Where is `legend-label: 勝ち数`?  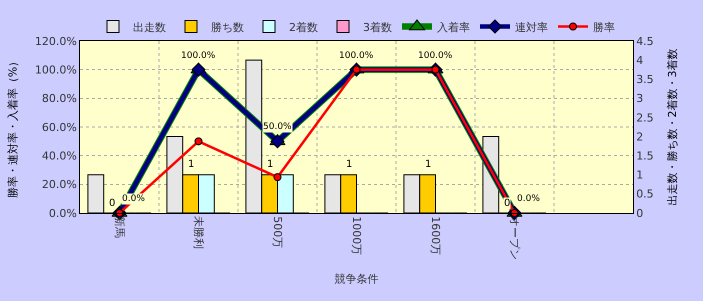
legend-label: 勝ち数 is located at coordinates (227, 27).